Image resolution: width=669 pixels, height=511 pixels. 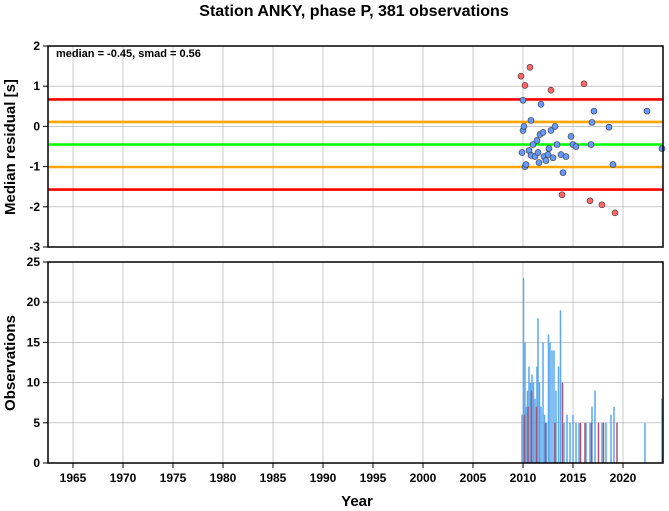 What do you see at coordinates (34, 207) in the screenshot?
I see `residual-tick-label: -2` at bounding box center [34, 207].